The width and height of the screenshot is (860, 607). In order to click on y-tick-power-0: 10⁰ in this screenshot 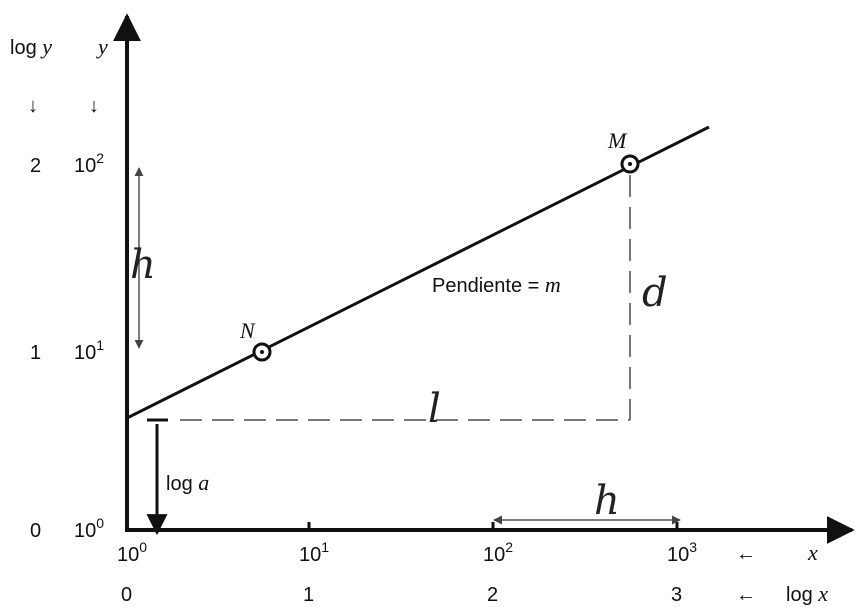, I will do `click(89, 528)`.